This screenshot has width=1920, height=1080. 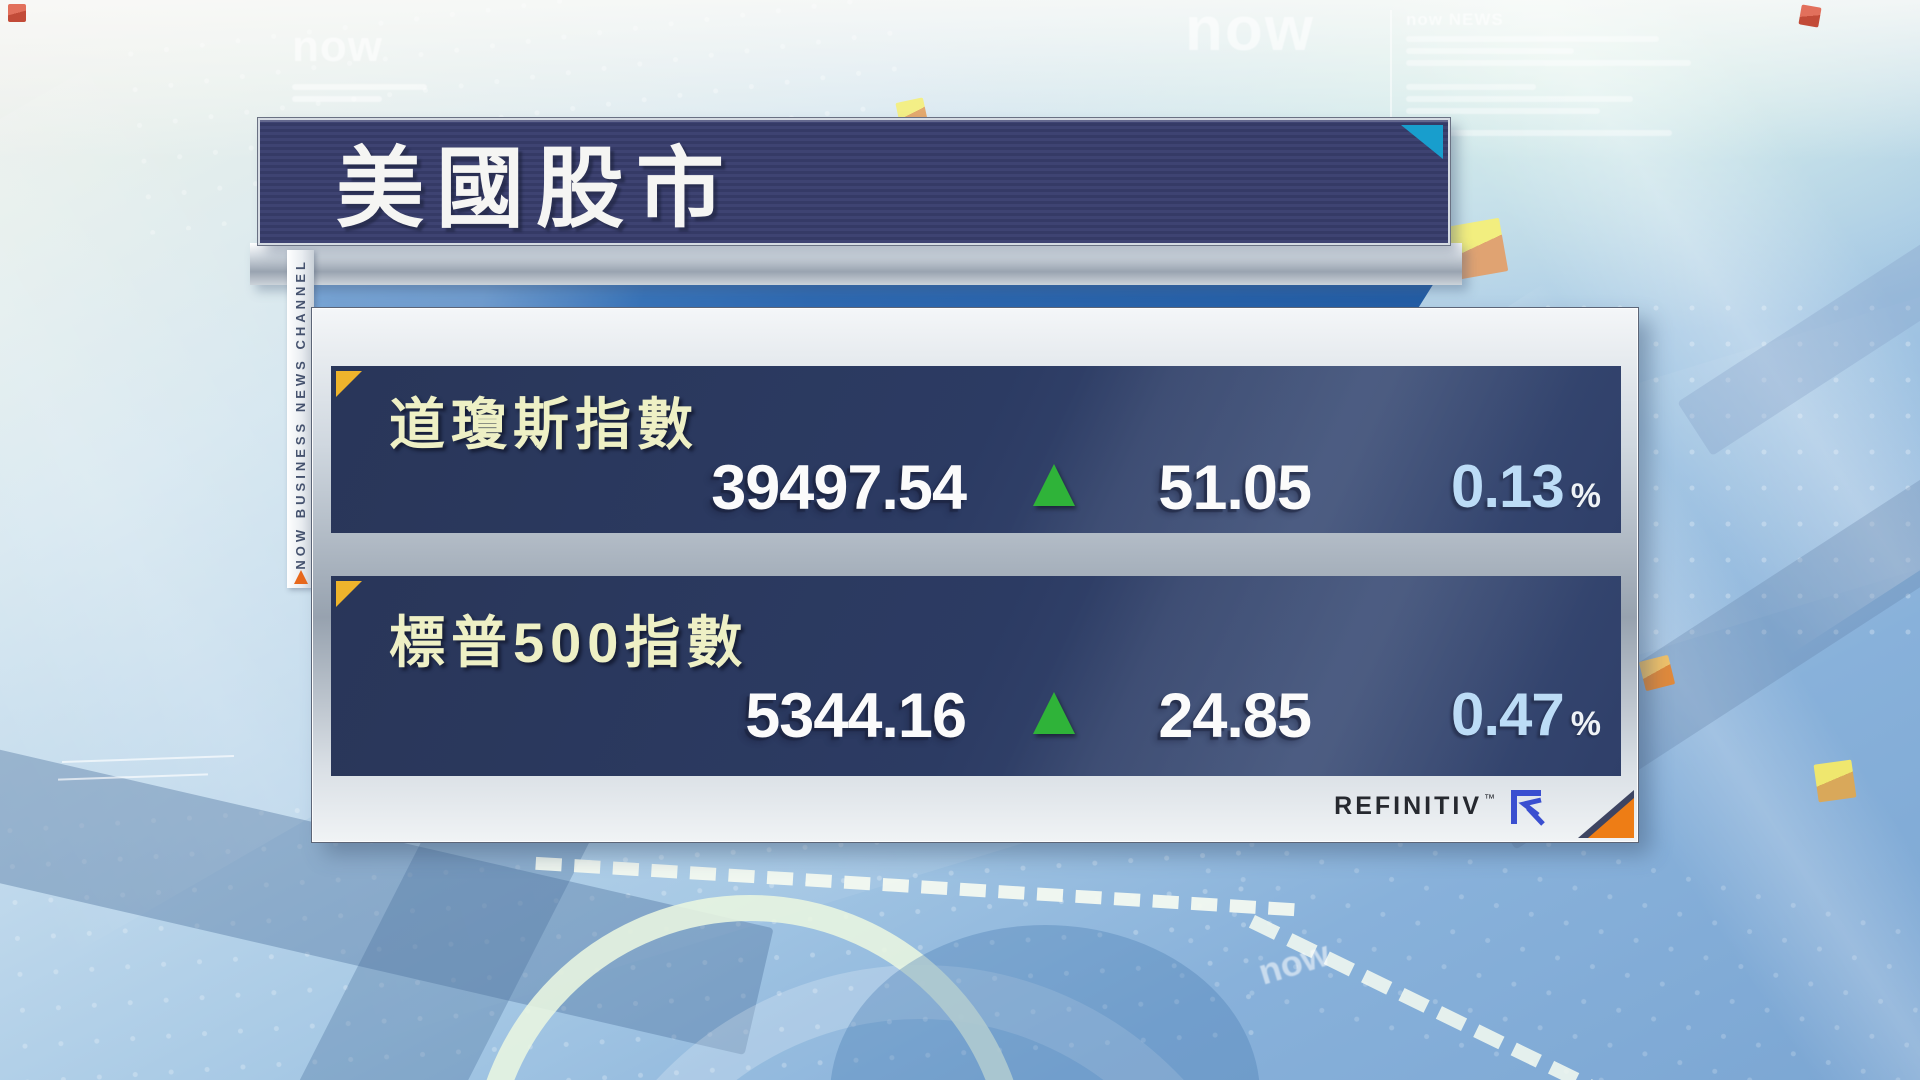 What do you see at coordinates (1455, 19) in the screenshot?
I see `now-news-heading: now NEWS` at bounding box center [1455, 19].